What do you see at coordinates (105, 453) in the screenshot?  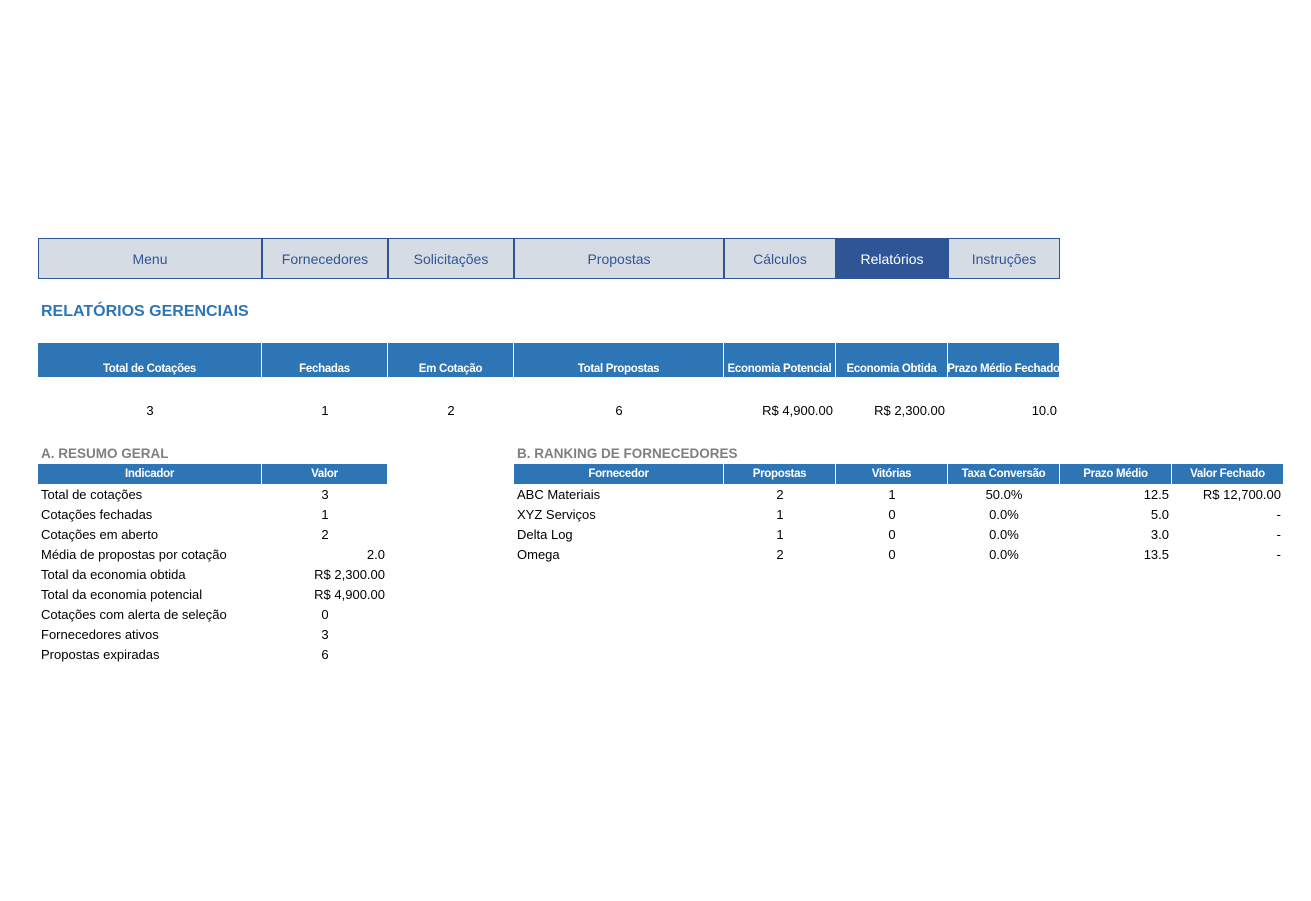 I see `section-title: A. RESUMO GERAL` at bounding box center [105, 453].